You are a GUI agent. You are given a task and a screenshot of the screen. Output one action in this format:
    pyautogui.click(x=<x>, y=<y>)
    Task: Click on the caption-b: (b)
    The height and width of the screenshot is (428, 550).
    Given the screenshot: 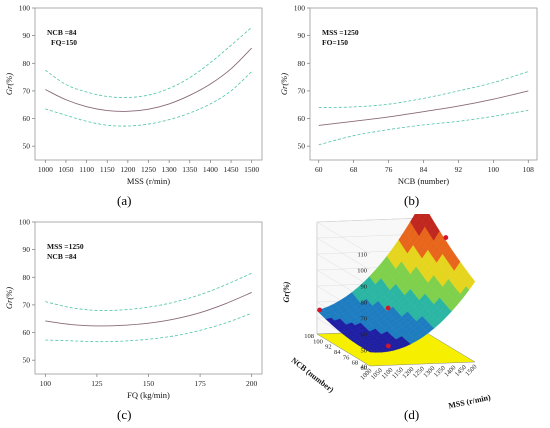 What is the action you would take?
    pyautogui.click(x=412, y=200)
    